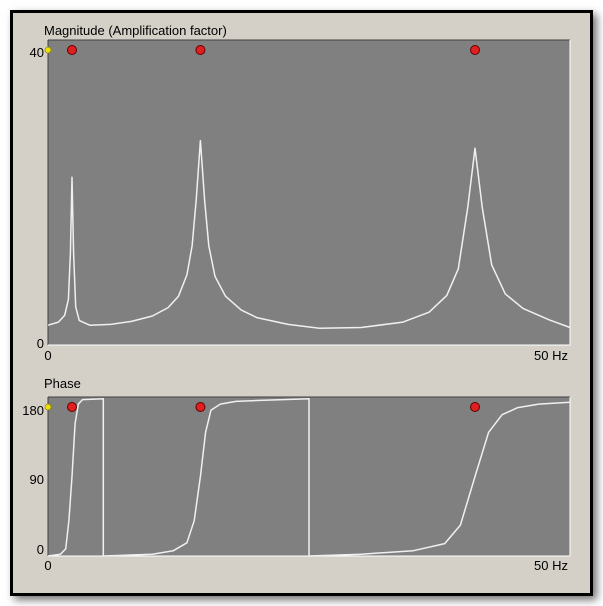 The height and width of the screenshot is (606, 603). I want to click on phase-y-tick-label: 180, so click(33, 410).